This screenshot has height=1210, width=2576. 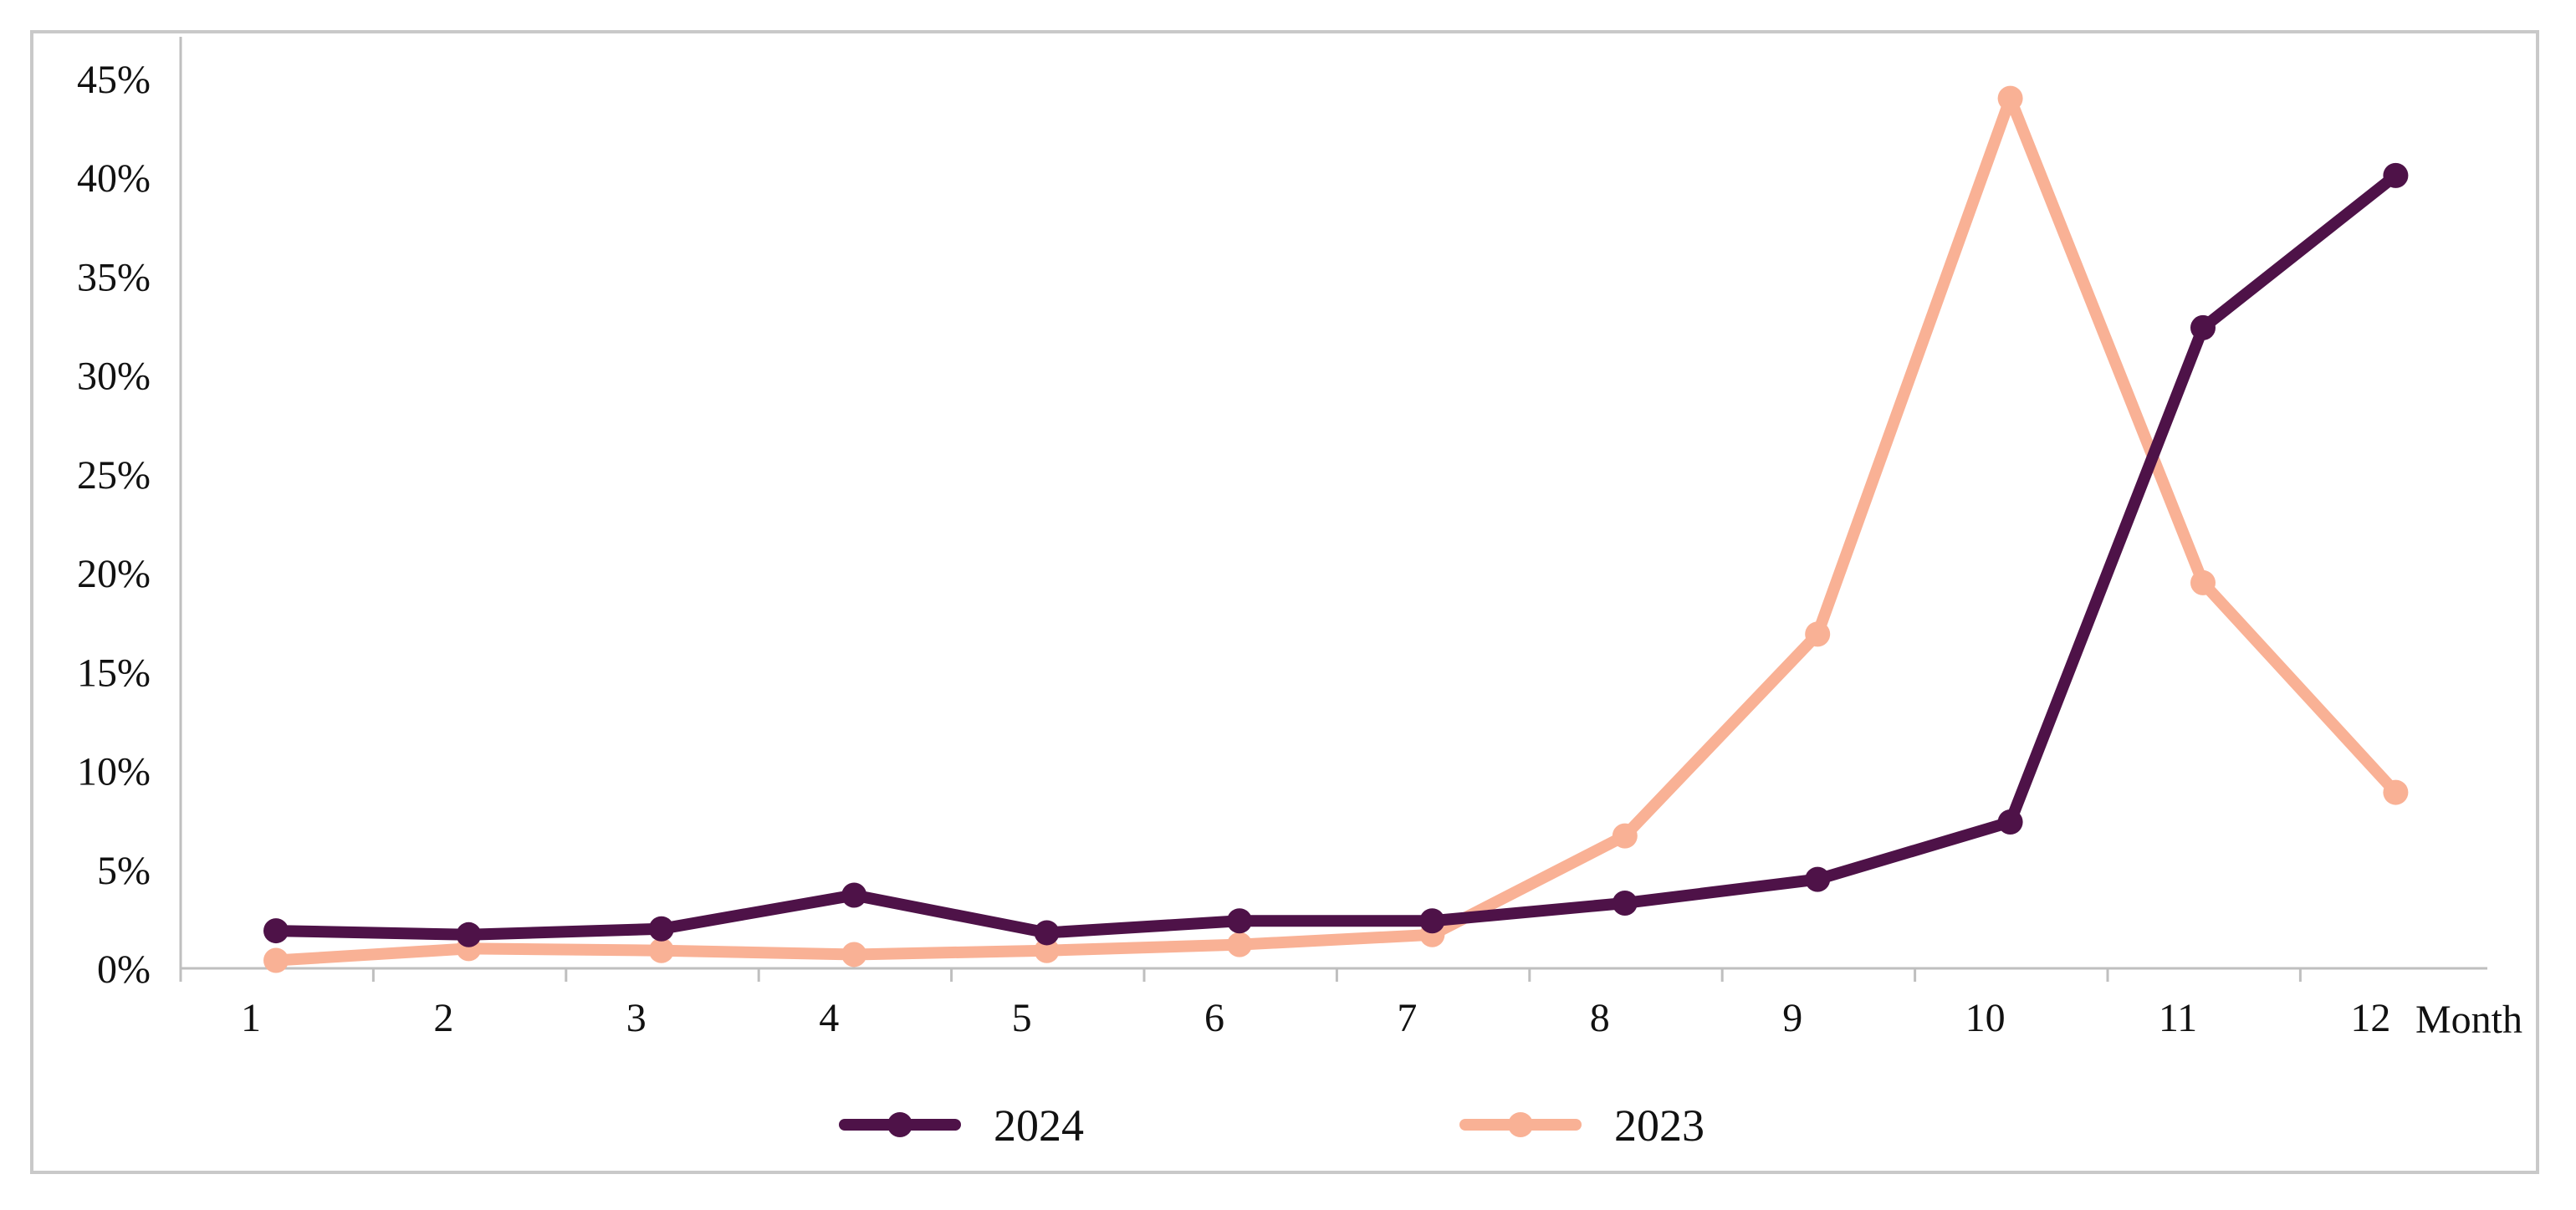 I want to click on x-axis-ticks: 1 2 3 4 5 6 7 8 9 10 11 12, so click(x=1284, y=1004).